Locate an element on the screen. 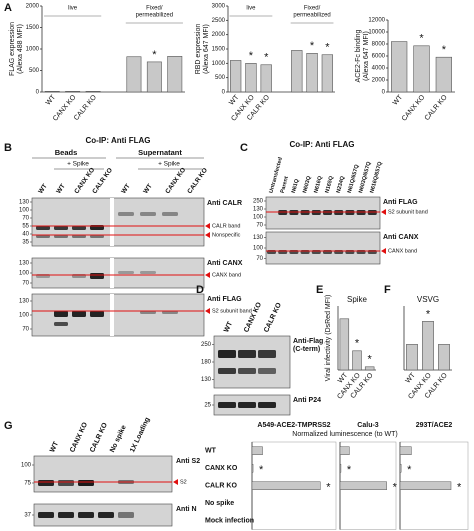 The width and height of the screenshot is (474, 531). y-tick-label: 1000 is located at coordinates (33, 50).